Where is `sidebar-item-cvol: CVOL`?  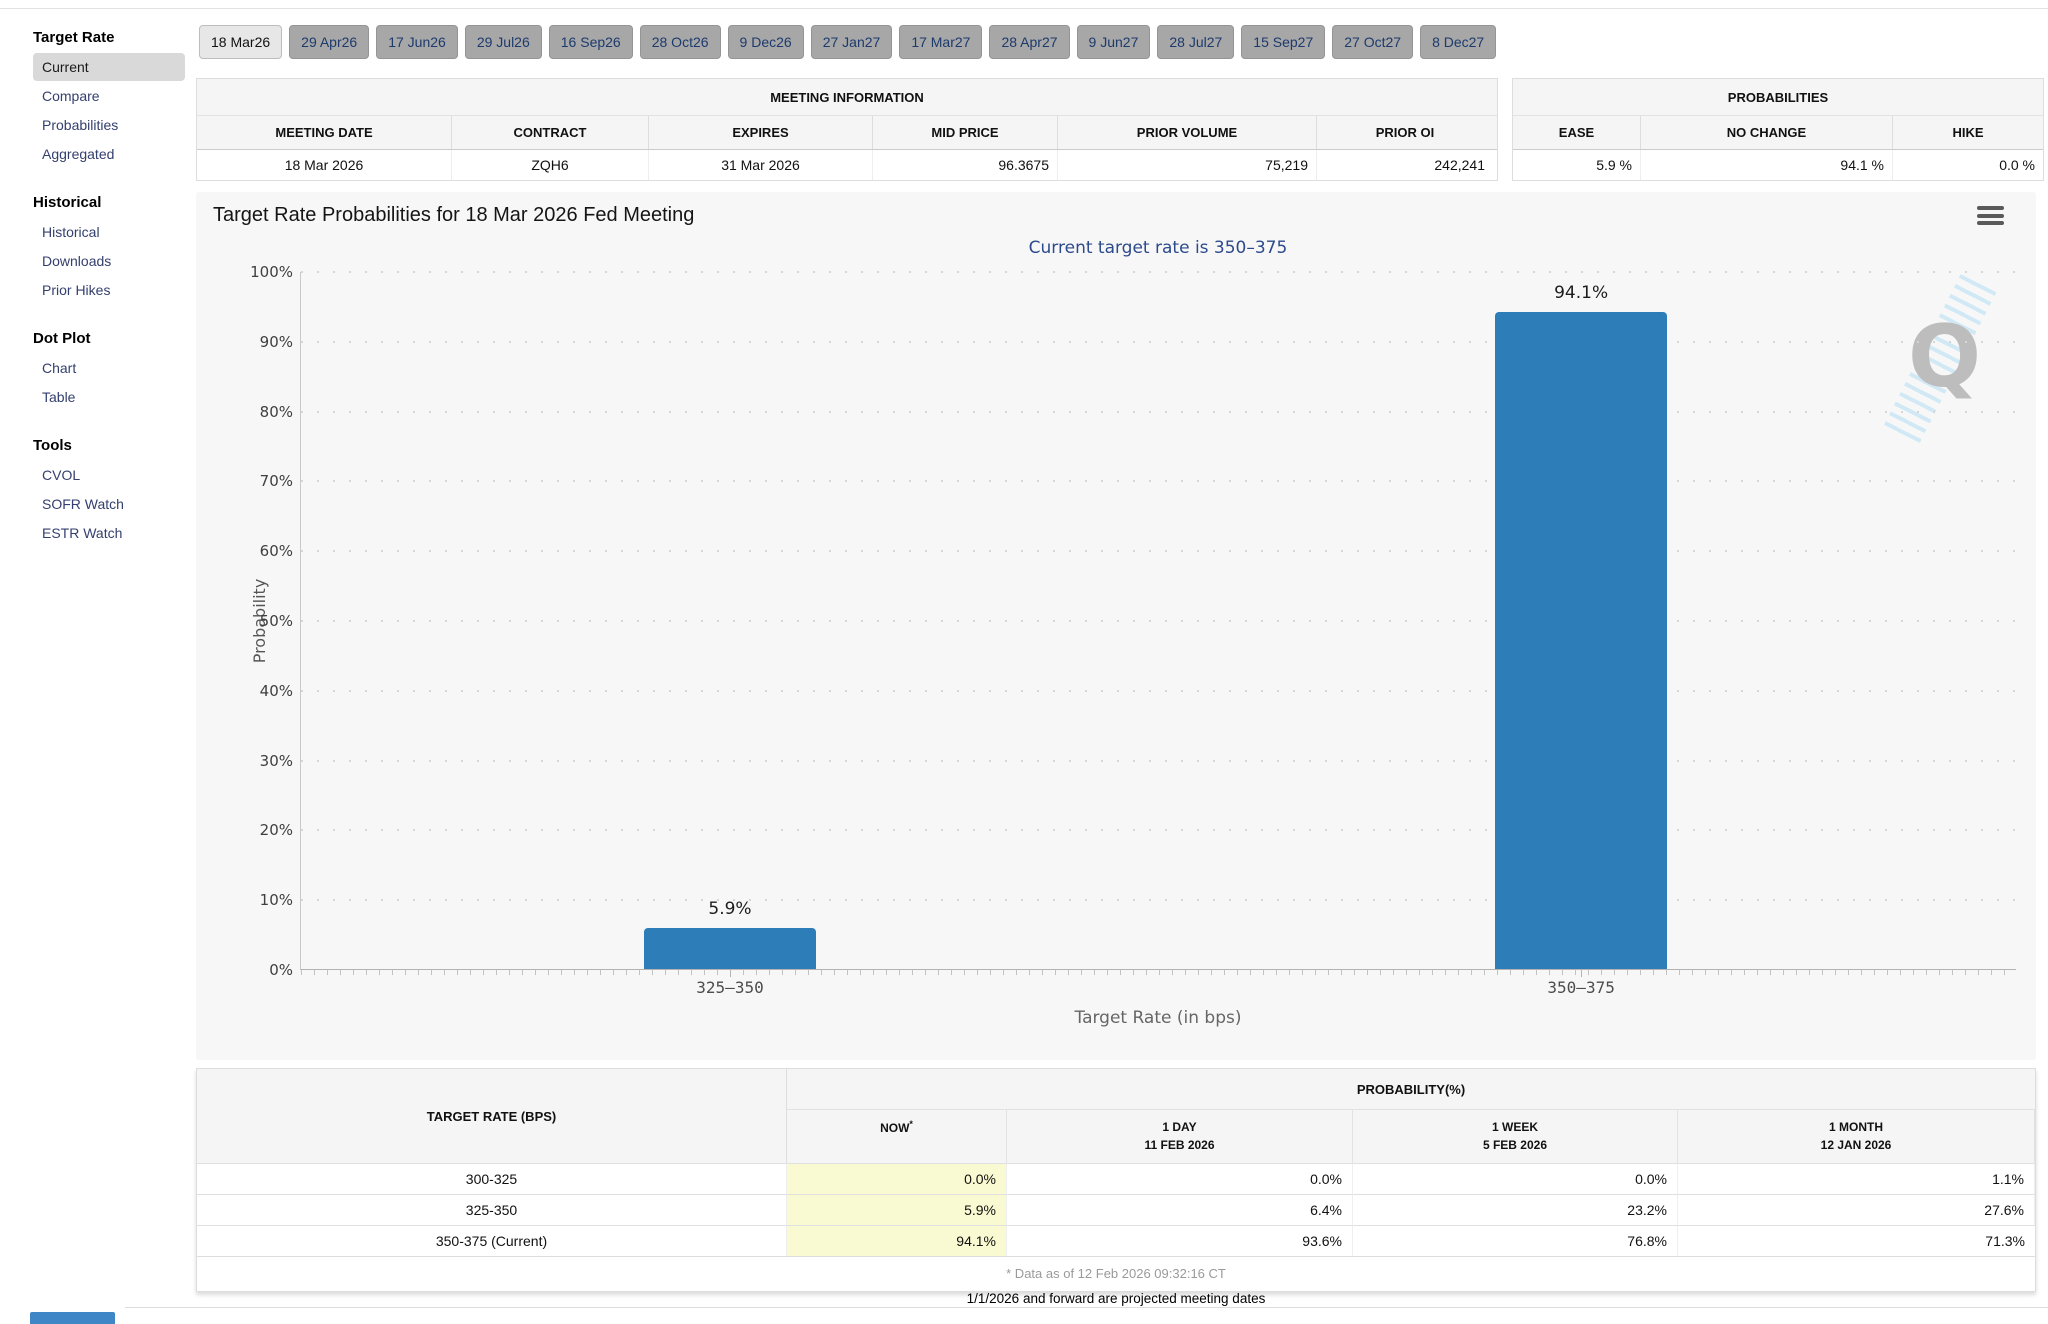
sidebar-item-cvol: CVOL is located at coordinates (61, 475).